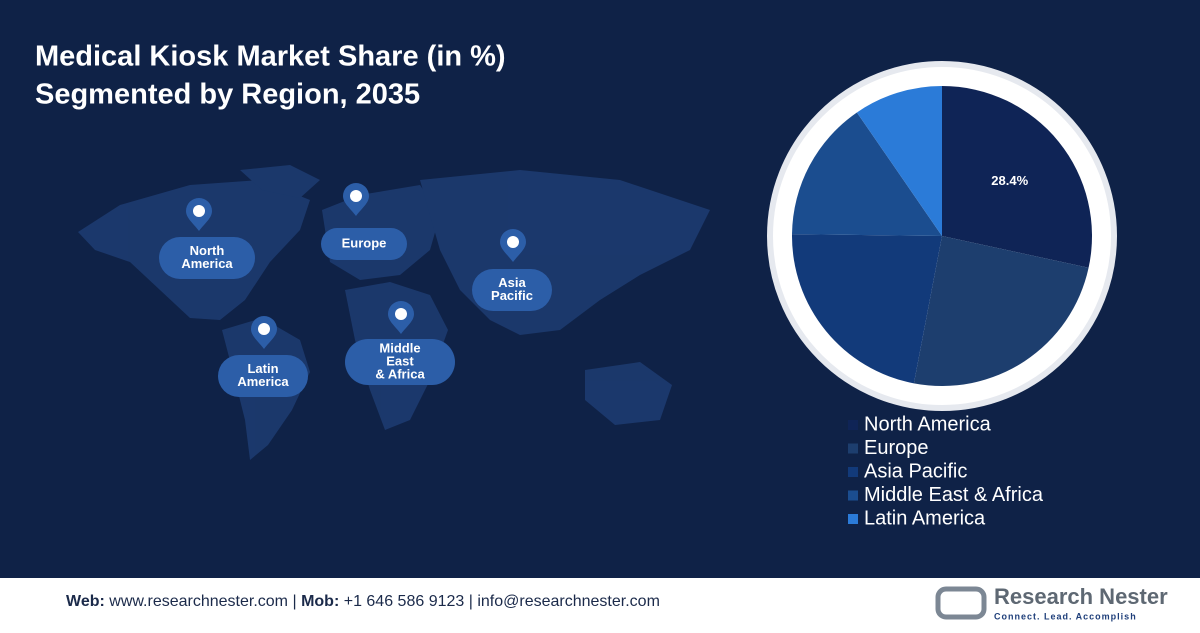 The image size is (1200, 633). What do you see at coordinates (1065, 616) in the screenshot?
I see `logo-tagline: Connect. Lead. Accomplish` at bounding box center [1065, 616].